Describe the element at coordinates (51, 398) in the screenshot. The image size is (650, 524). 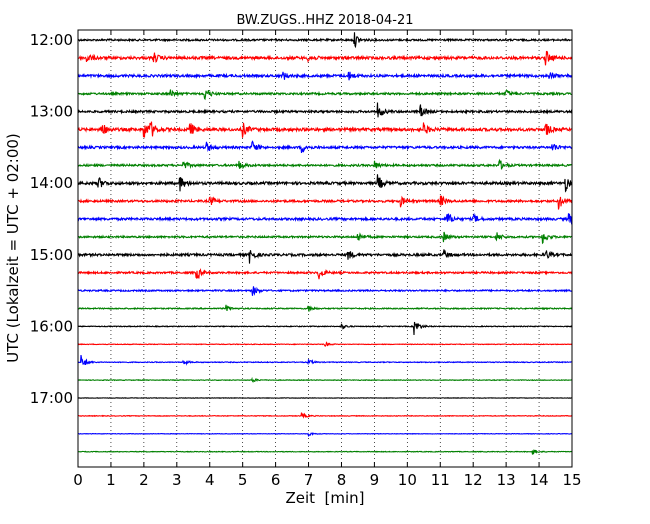
I see `y-tick-label: 17:00` at that location.